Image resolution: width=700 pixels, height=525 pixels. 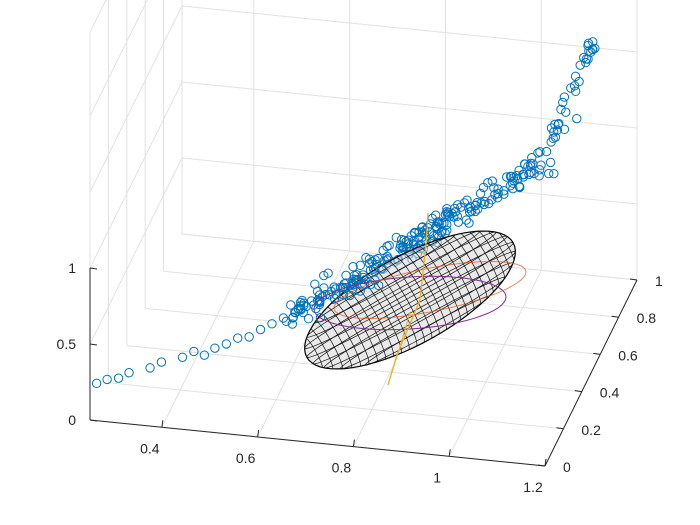 I want to click on x-tick-label: 1.2, so click(x=533, y=487).